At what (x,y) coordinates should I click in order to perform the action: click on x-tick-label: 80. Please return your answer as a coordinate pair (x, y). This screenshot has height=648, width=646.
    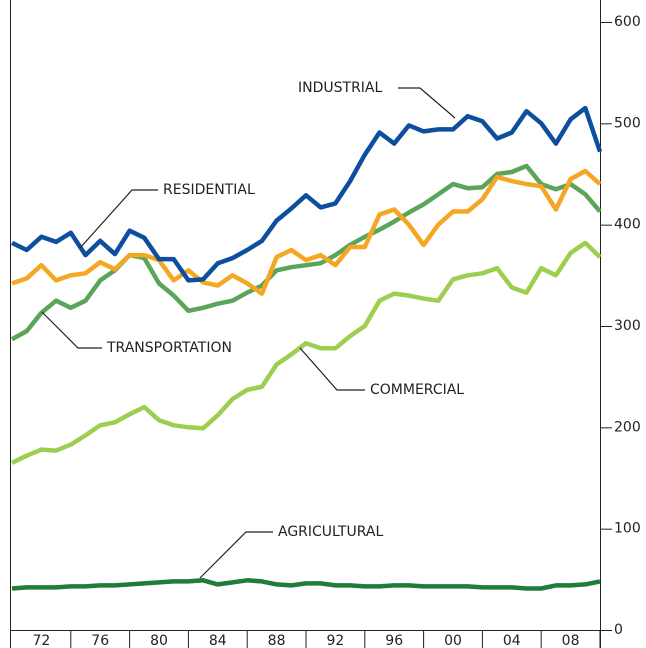
    Looking at the image, I should click on (159, 640).